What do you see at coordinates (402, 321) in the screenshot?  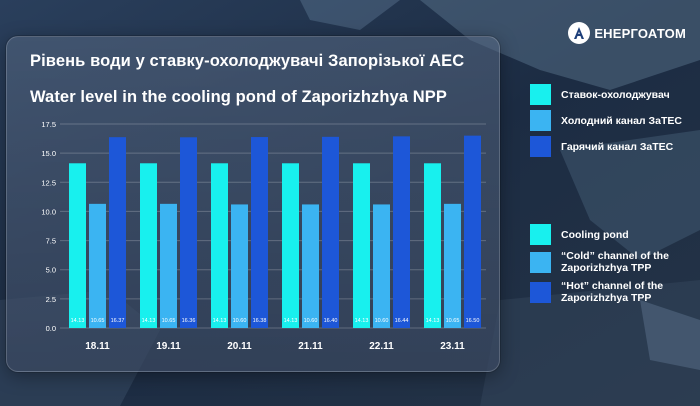 I see `data-label: 16.44` at bounding box center [402, 321].